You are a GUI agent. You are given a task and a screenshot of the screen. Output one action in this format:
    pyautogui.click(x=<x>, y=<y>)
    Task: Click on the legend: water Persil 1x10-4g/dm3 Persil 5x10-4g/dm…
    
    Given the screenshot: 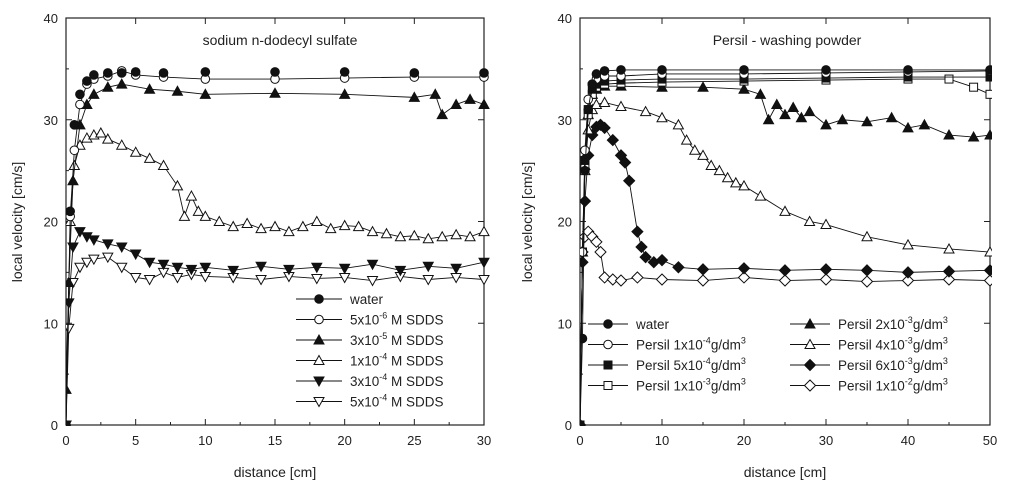 What is the action you would take?
    pyautogui.click(x=768, y=354)
    